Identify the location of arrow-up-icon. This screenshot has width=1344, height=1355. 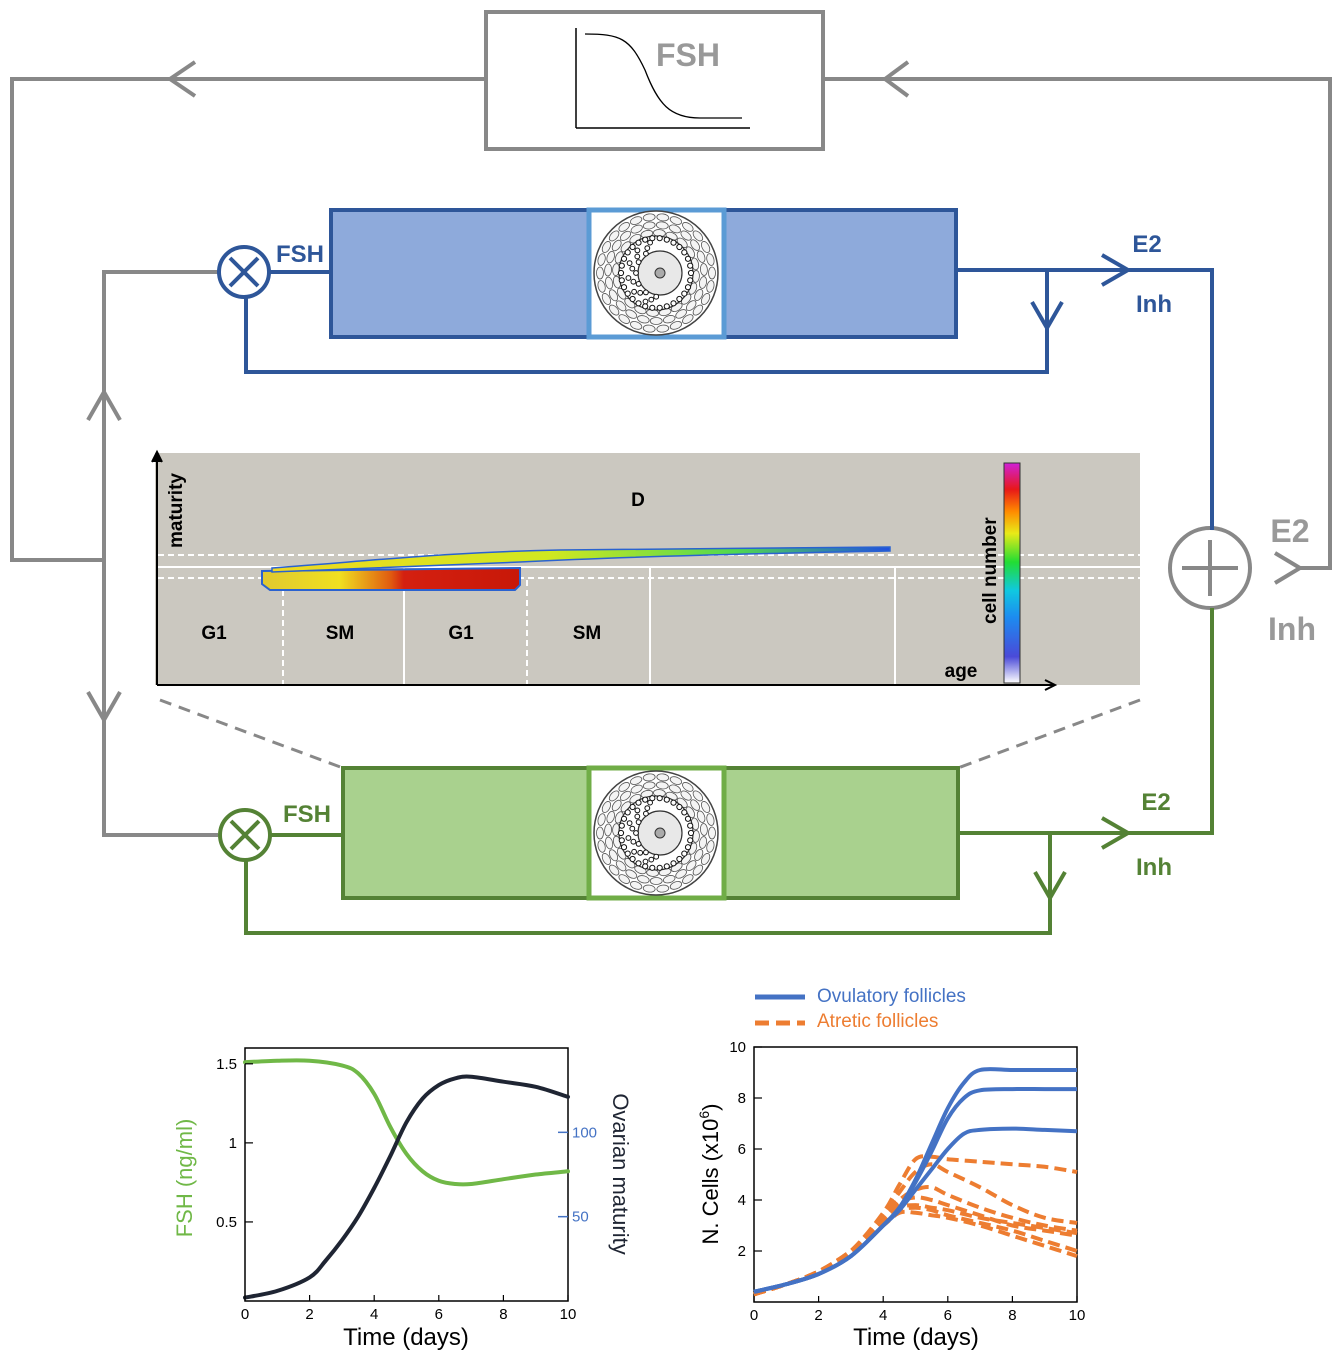
(104, 404).